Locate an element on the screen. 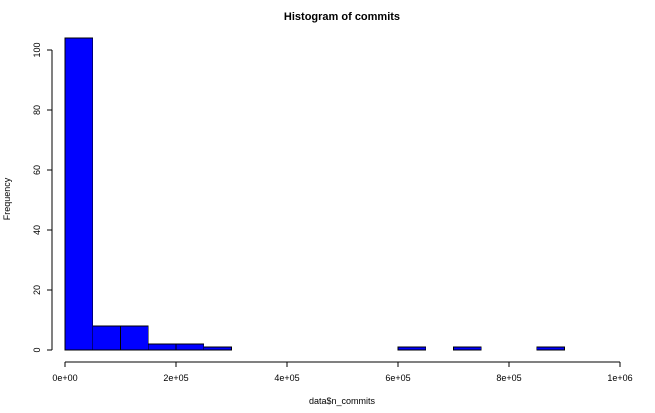 The image size is (655, 413). x-tick-label: 4e+05 is located at coordinates (286, 378).